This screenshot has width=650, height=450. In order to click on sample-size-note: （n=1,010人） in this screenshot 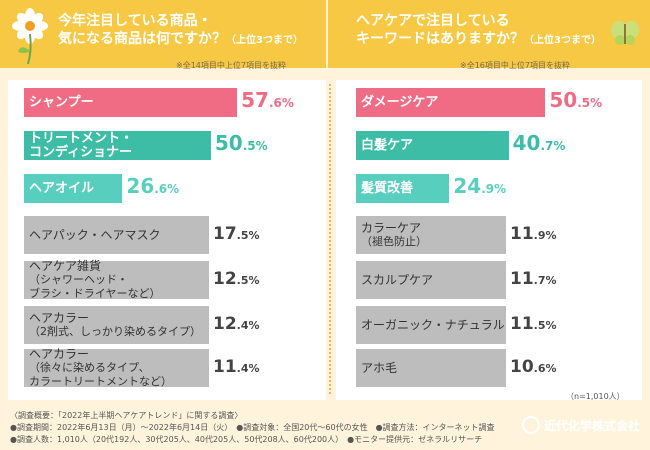, I will do `click(595, 396)`.